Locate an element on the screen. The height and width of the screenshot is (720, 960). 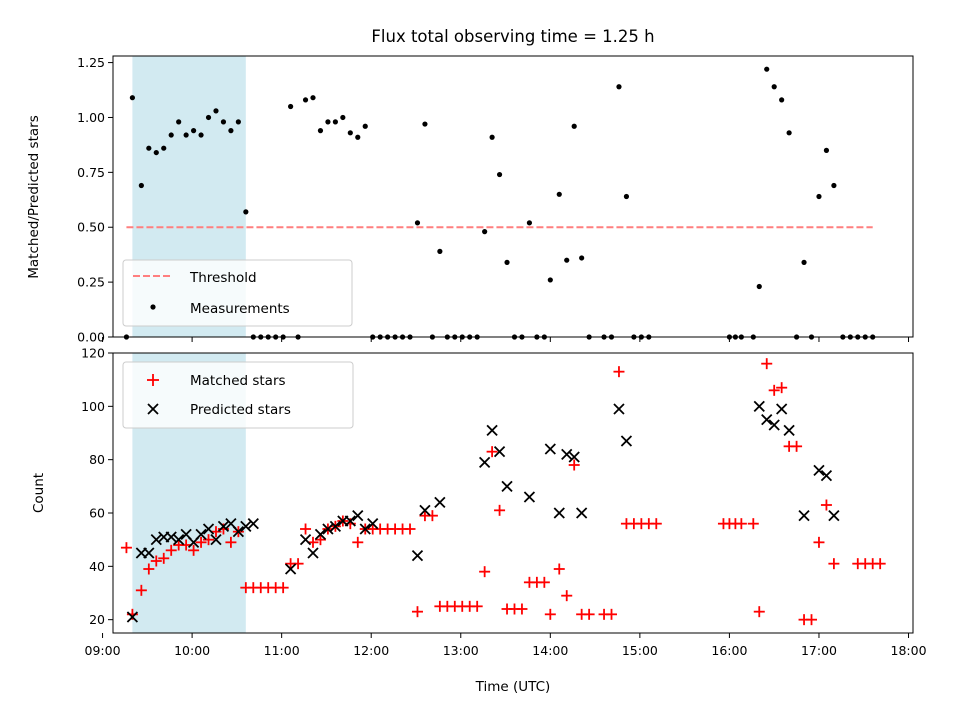
chart-title: Flux total observing time = 1.25 h is located at coordinates (512, 36).